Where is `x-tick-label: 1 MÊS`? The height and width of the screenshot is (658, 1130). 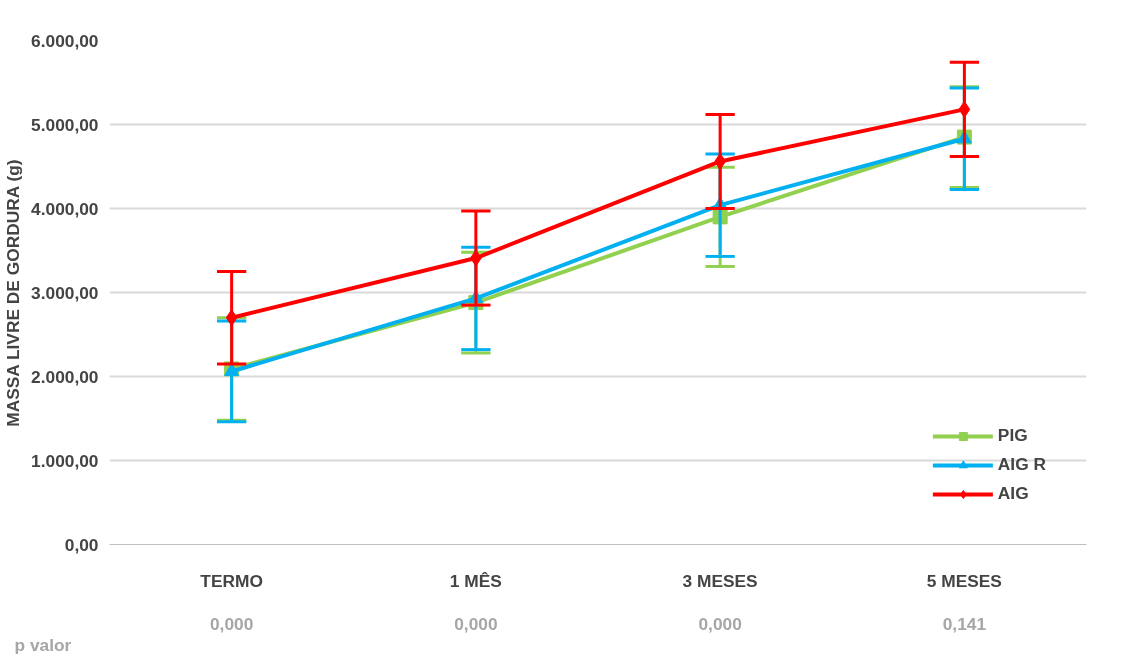 x-tick-label: 1 MÊS is located at coordinates (475, 580).